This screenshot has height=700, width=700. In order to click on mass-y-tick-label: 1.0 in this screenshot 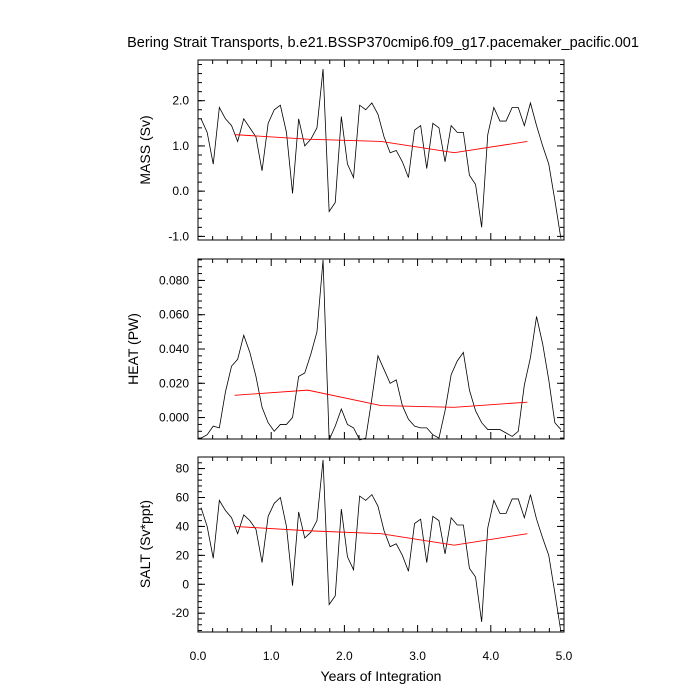, I will do `click(180, 146)`.